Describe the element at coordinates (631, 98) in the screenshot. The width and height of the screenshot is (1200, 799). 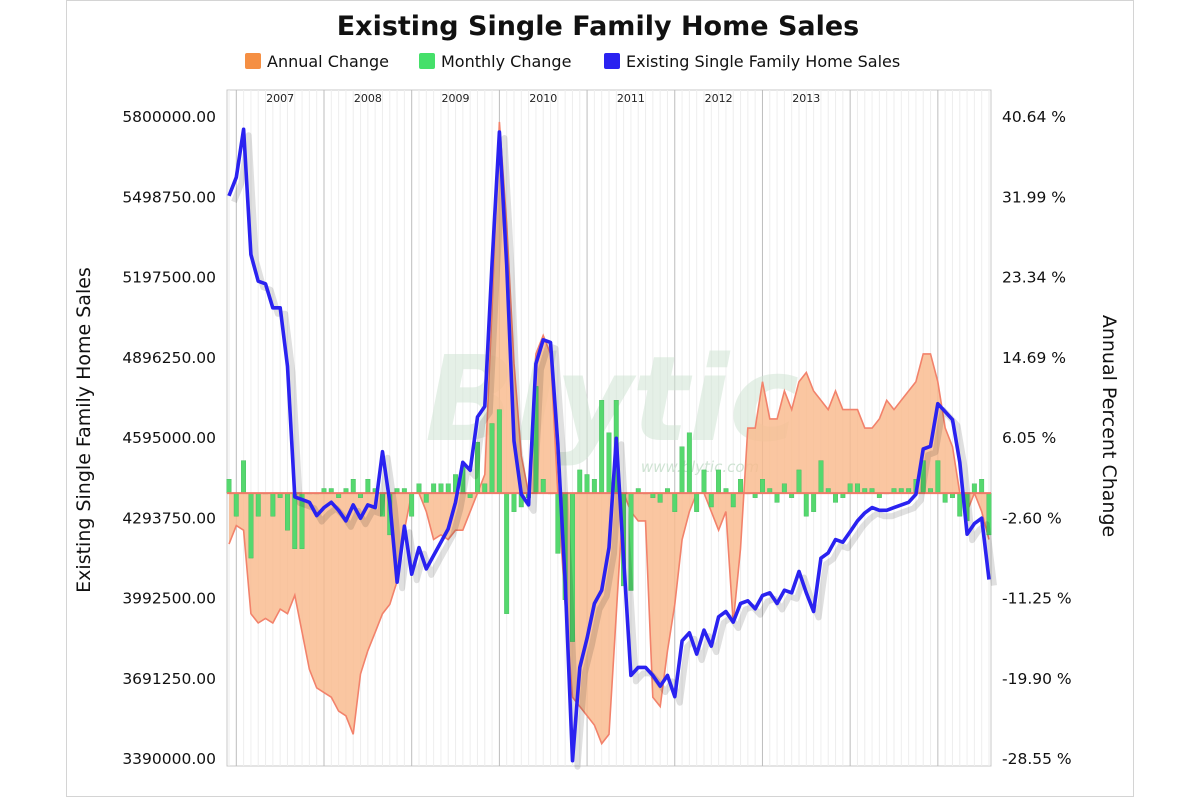
I see `year-label-2011: 2011` at that location.